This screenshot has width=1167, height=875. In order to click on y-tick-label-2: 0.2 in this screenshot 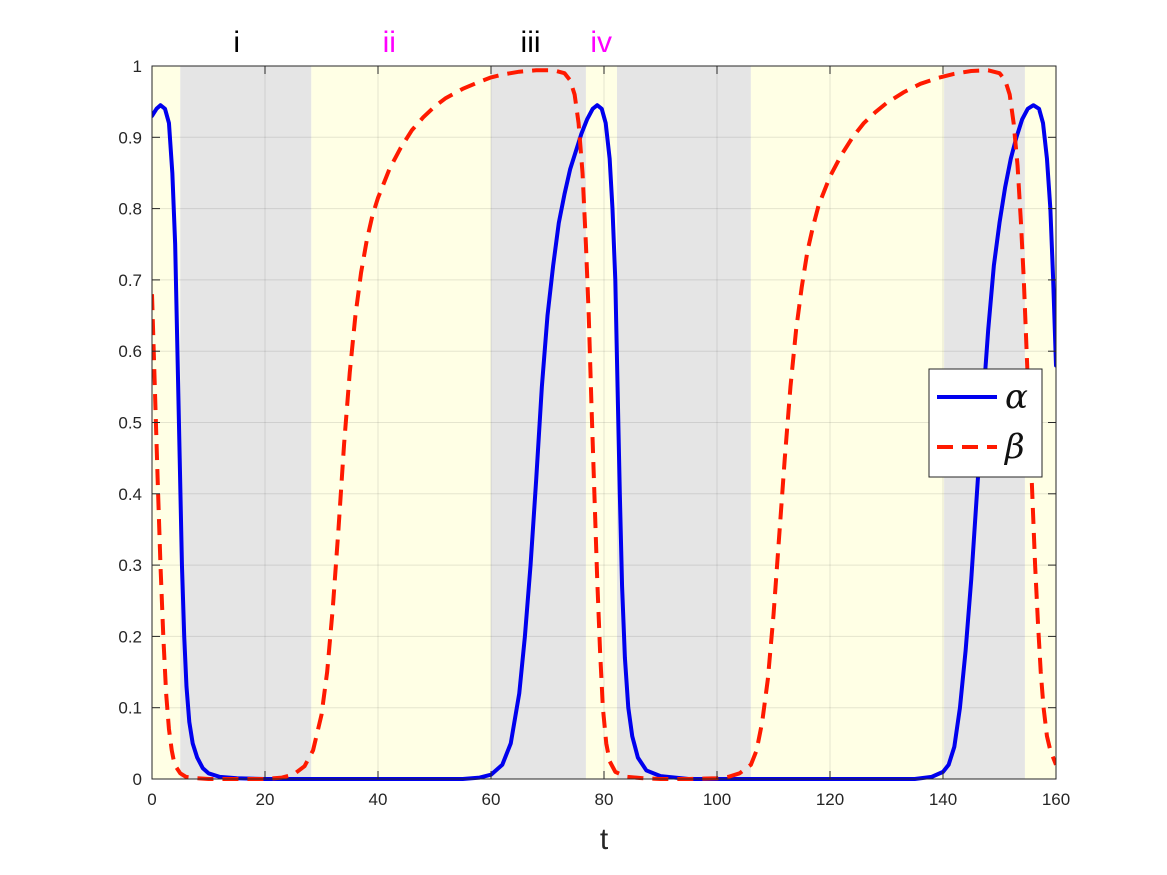, I will do `click(130, 636)`.